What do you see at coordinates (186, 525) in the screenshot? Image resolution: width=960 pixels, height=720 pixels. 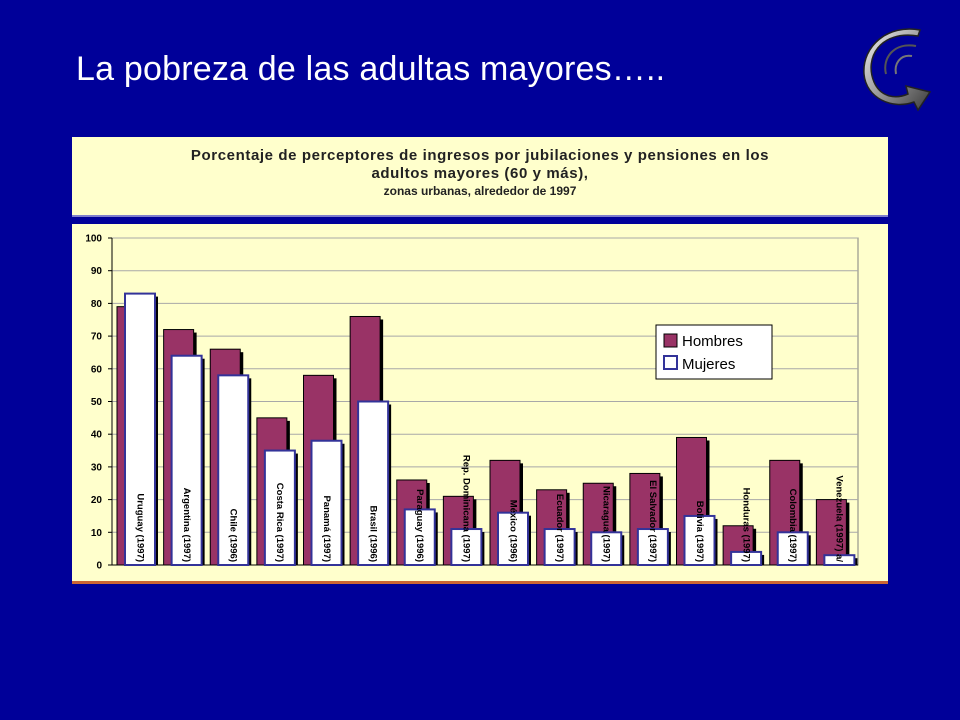 I see `x-category-label: Argentina (1997)` at bounding box center [186, 525].